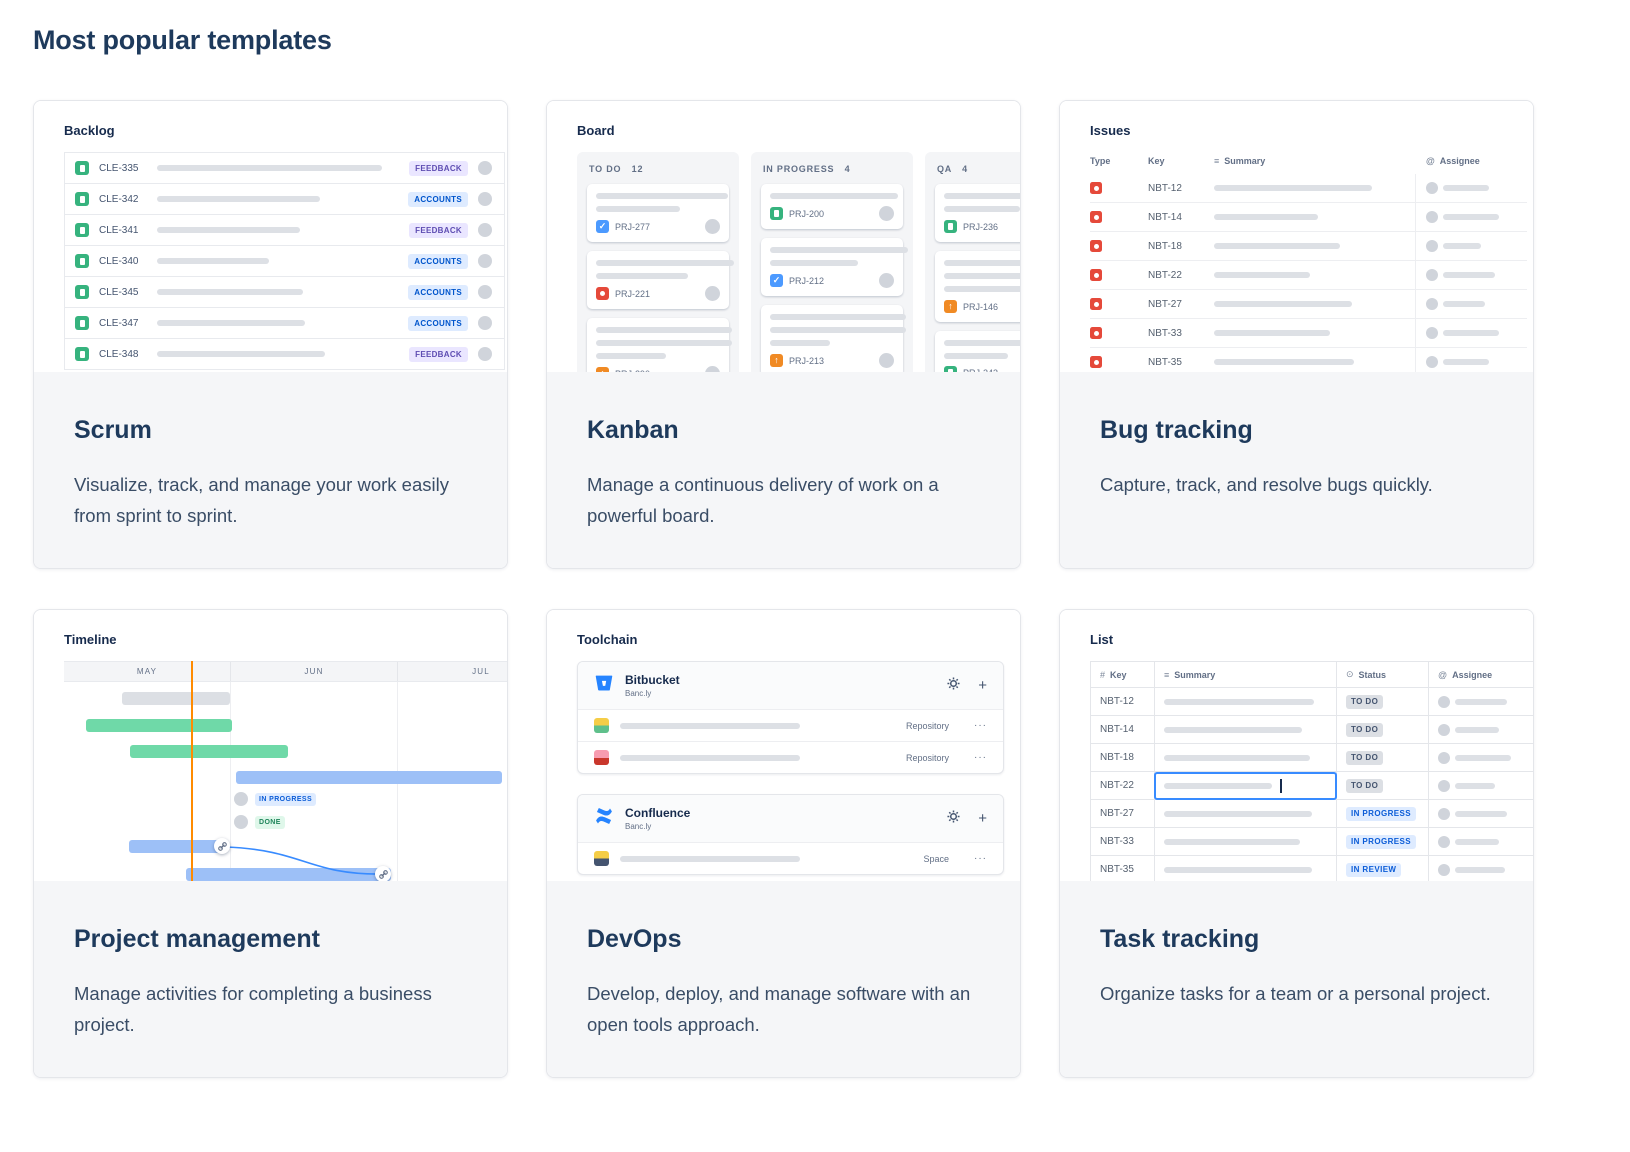 Image resolution: width=1630 pixels, height=1152 pixels. I want to click on inline-edit-input, so click(1245, 786).